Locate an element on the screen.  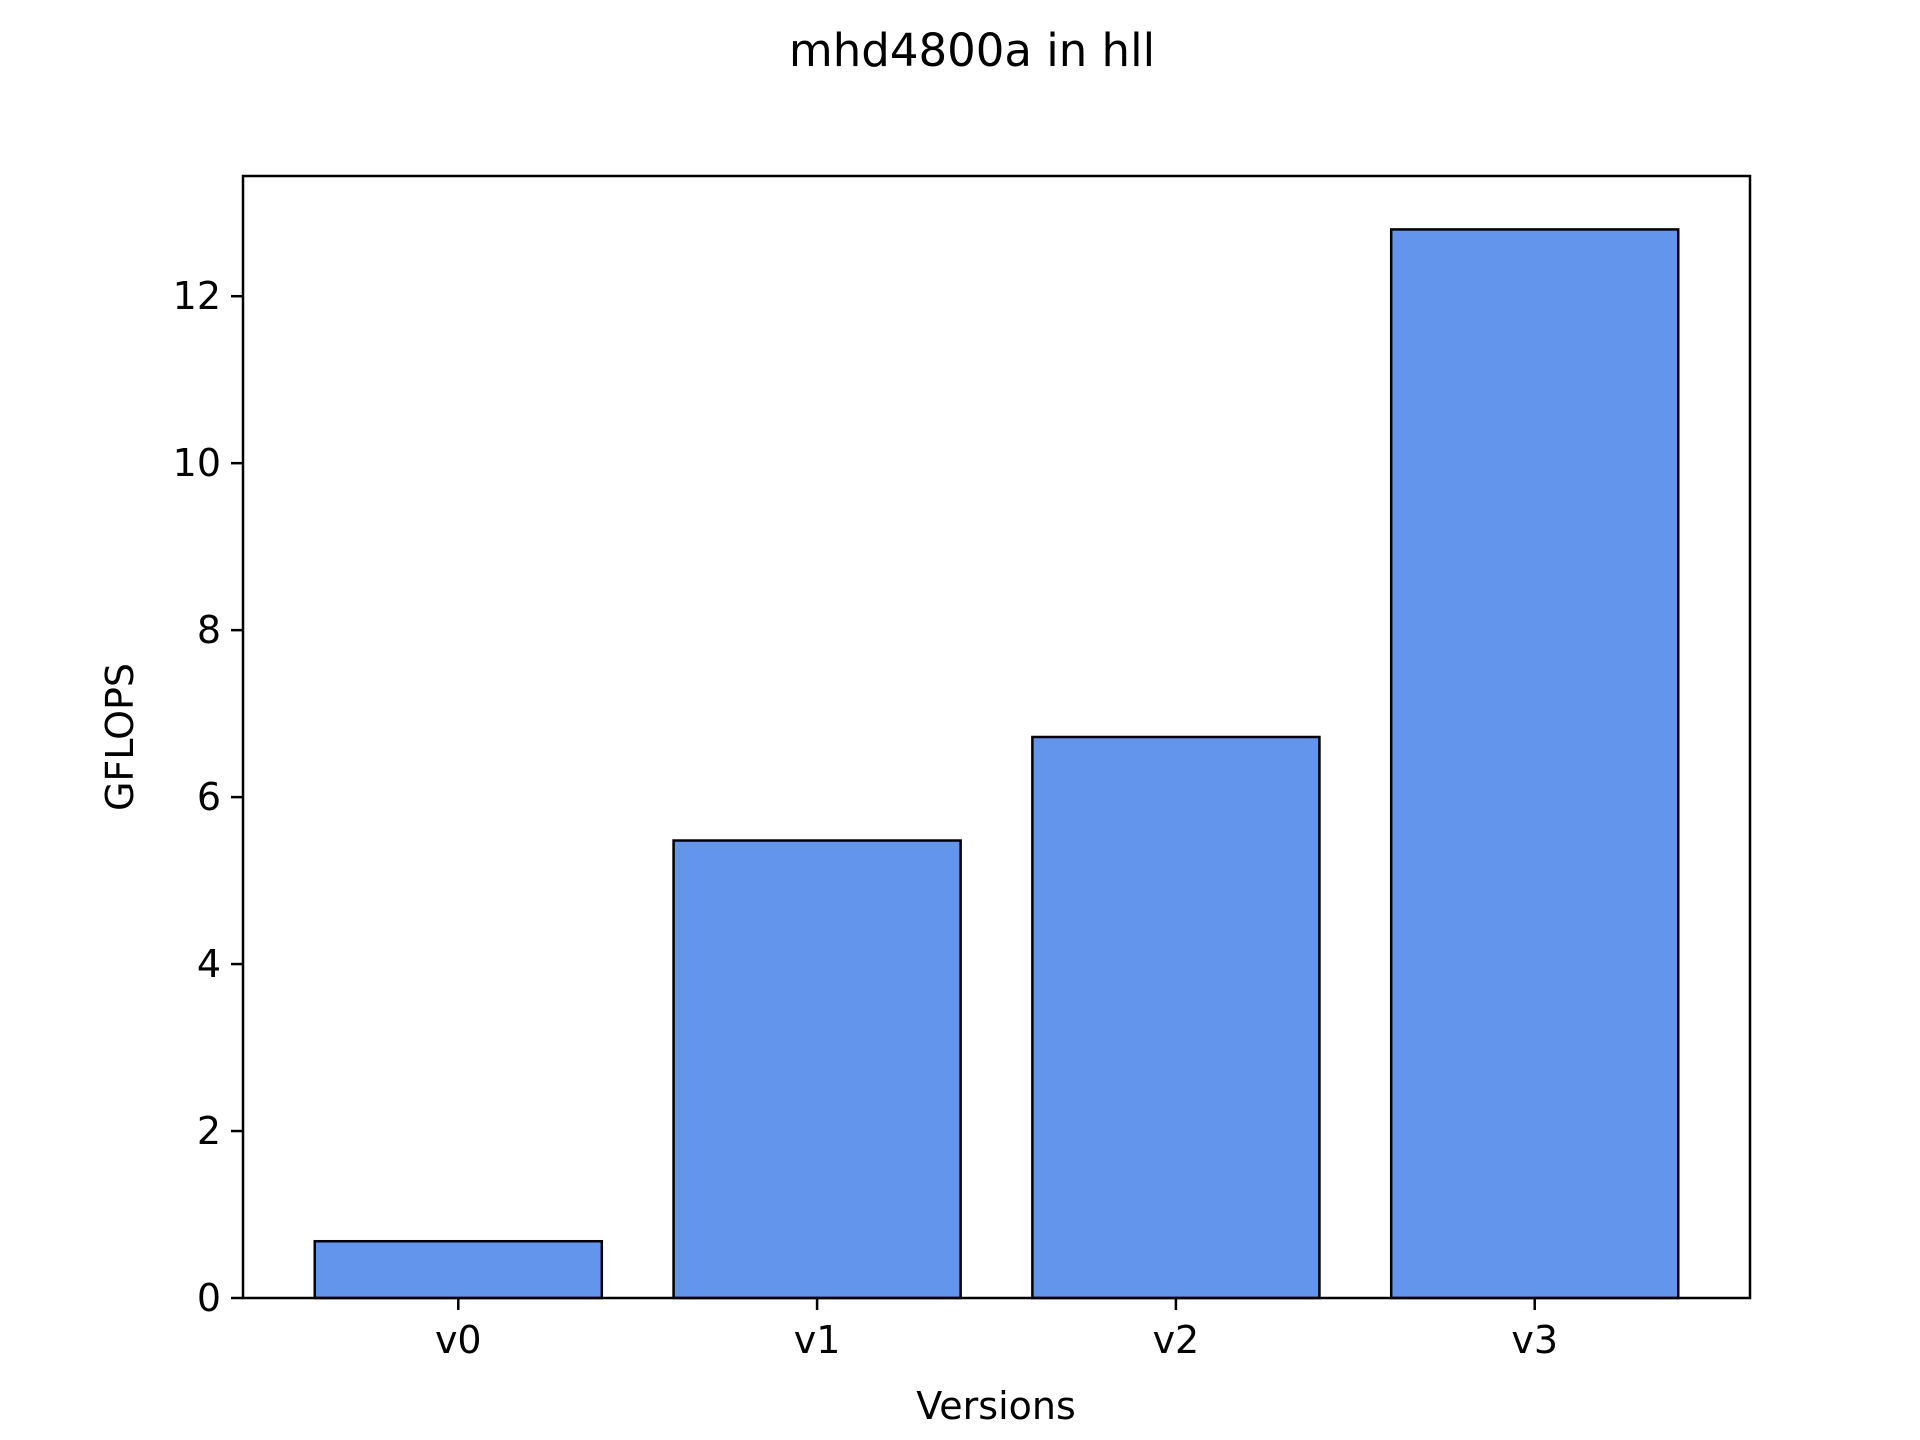
bar-v3 is located at coordinates (1534, 764).